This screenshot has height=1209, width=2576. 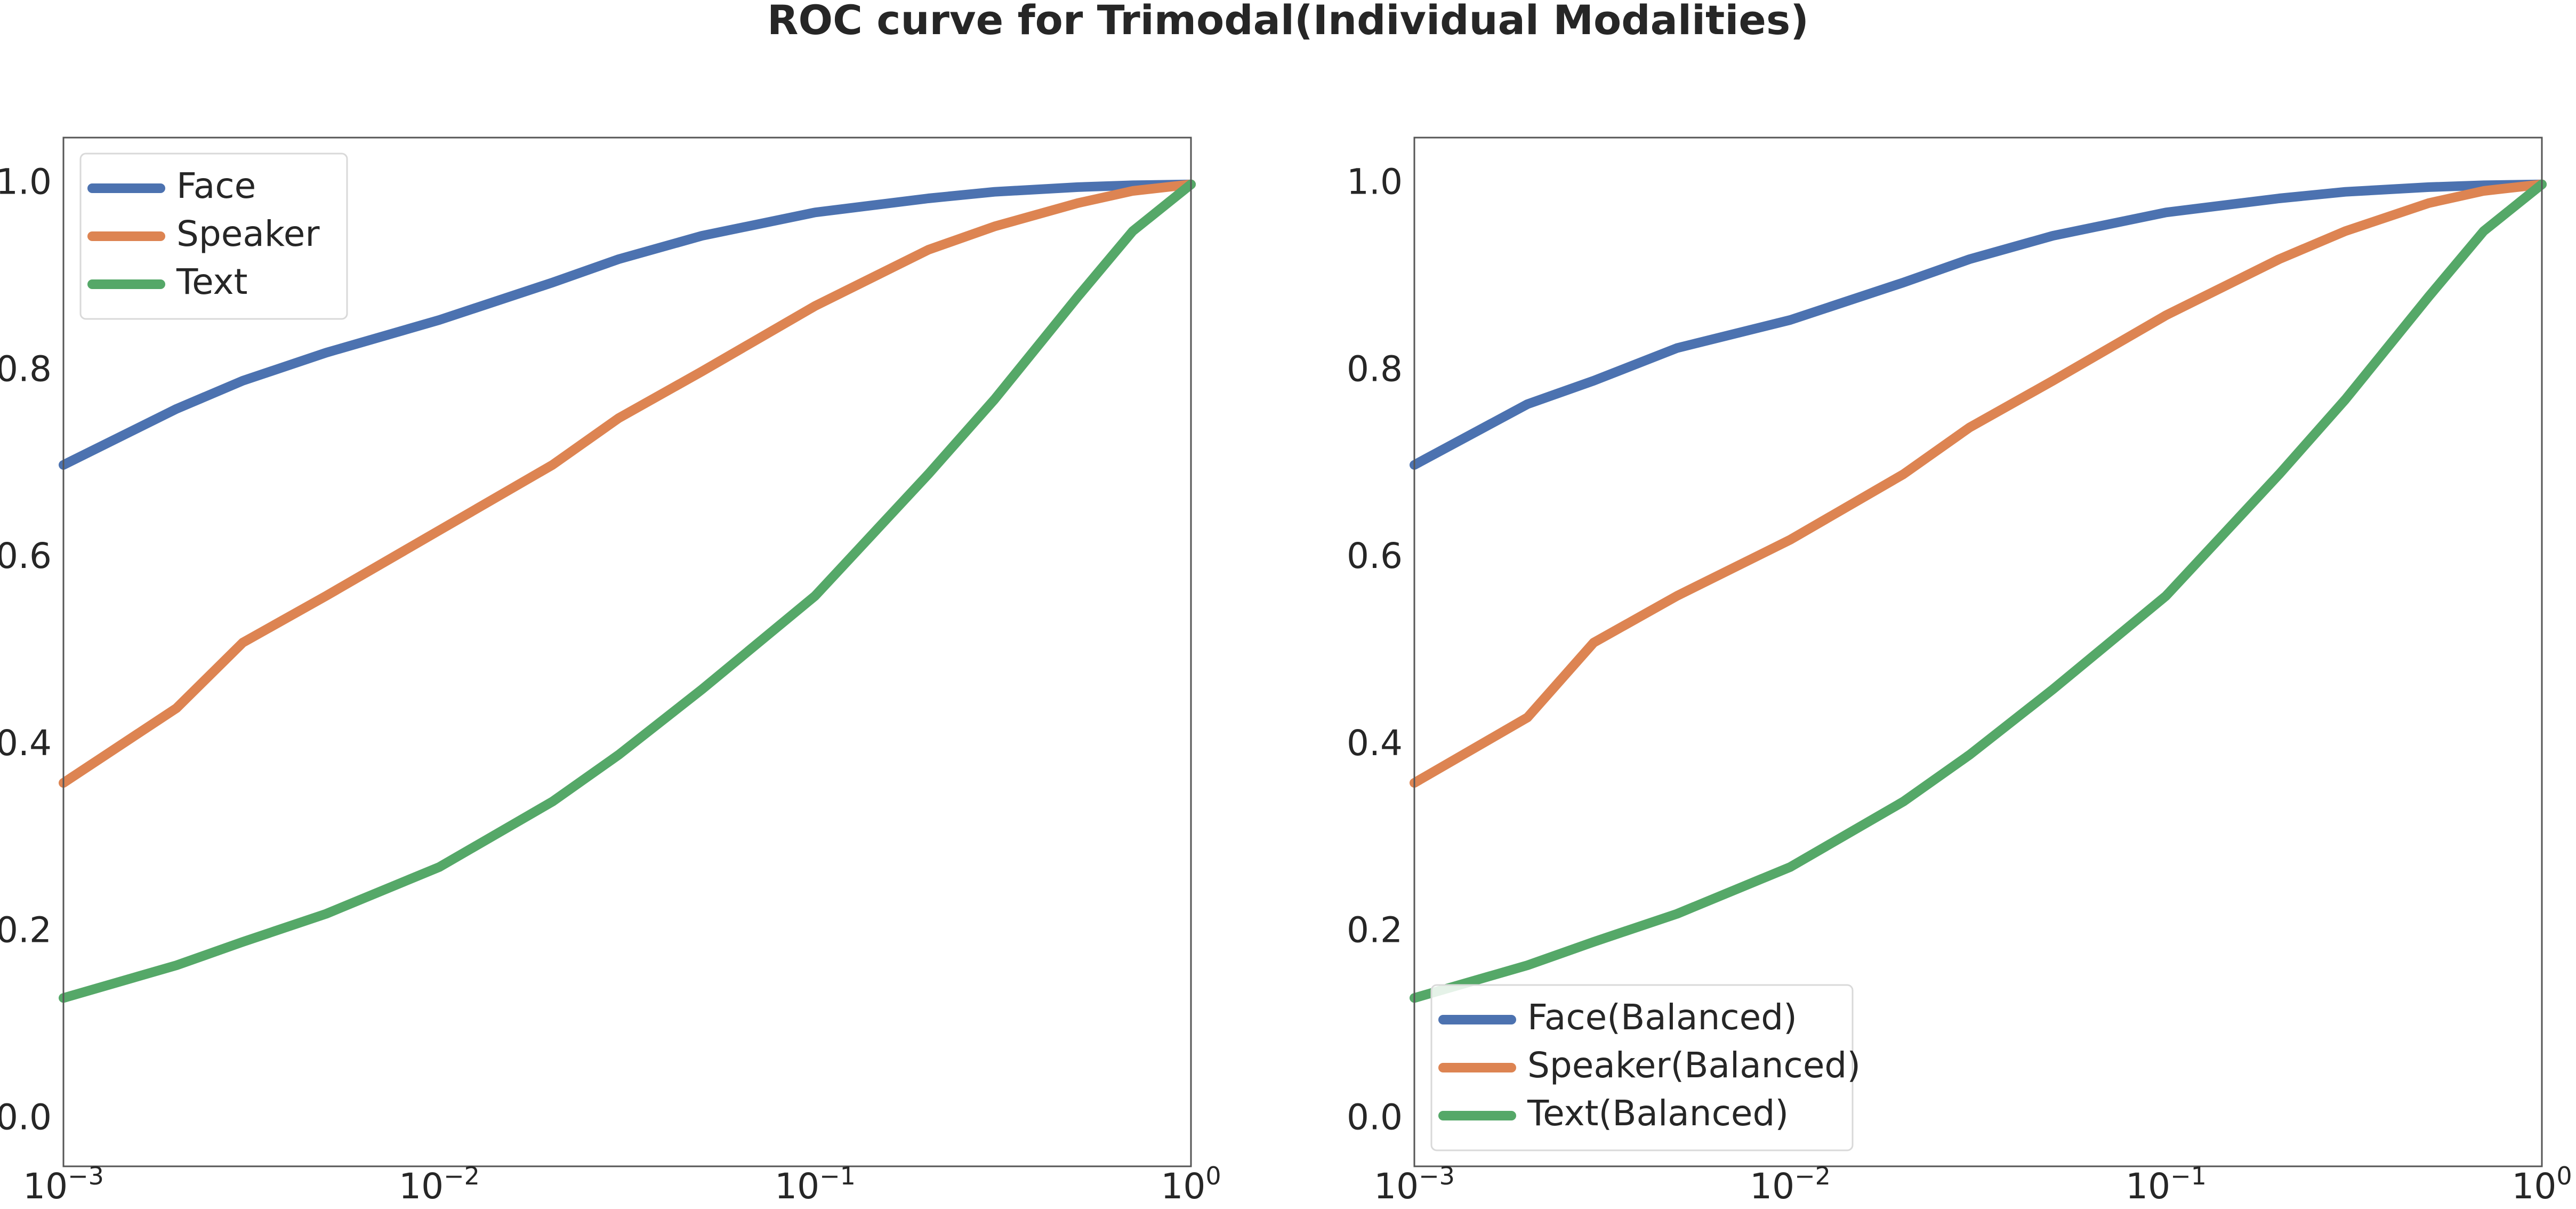 I want to click on legend: Face Speaker Text, so click(x=213, y=237).